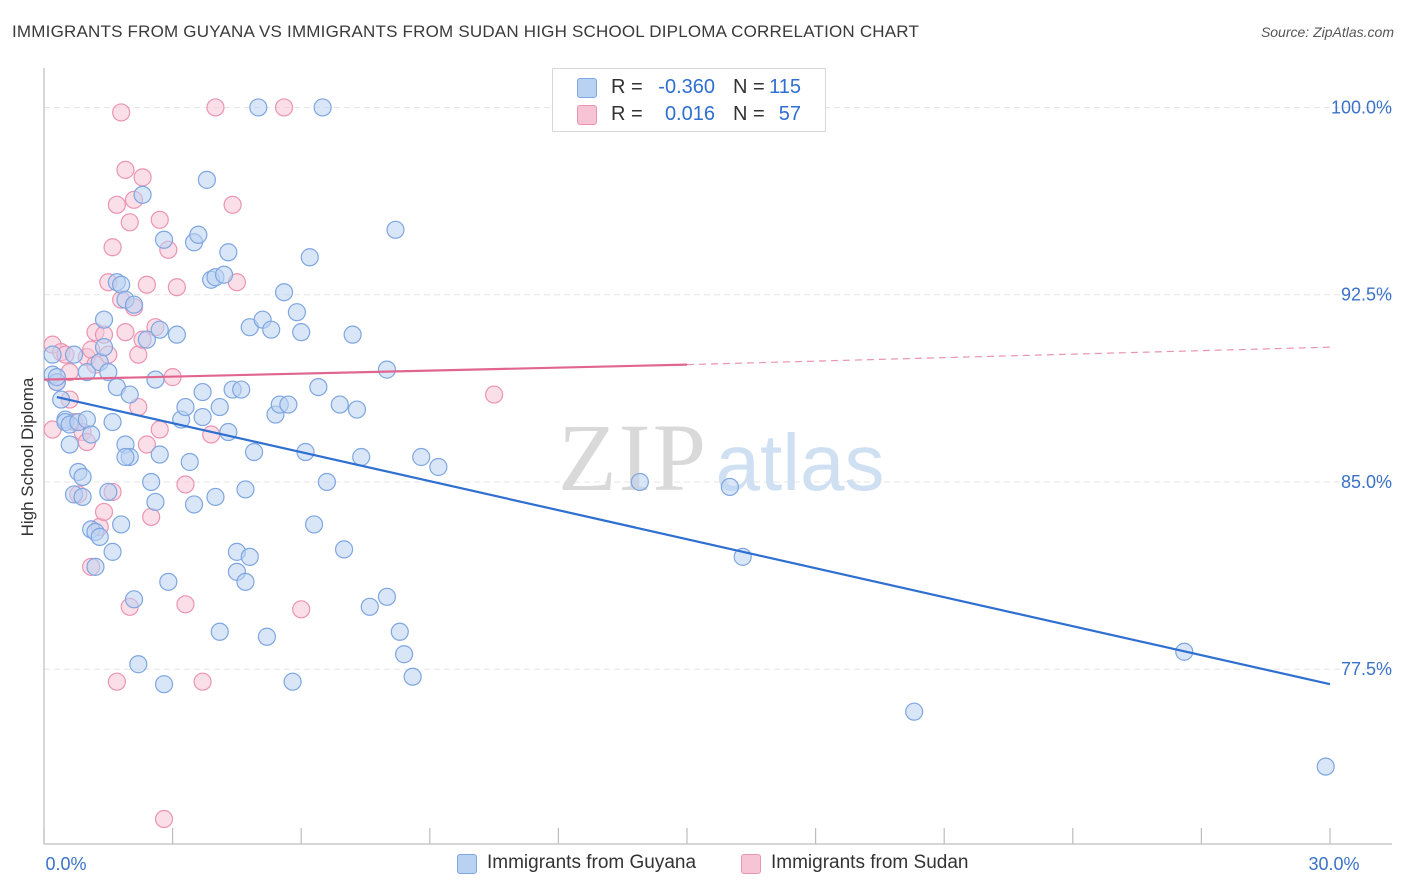 This screenshot has width=1406, height=892. I want to click on watermark: ZIP atlas, so click(721, 457).